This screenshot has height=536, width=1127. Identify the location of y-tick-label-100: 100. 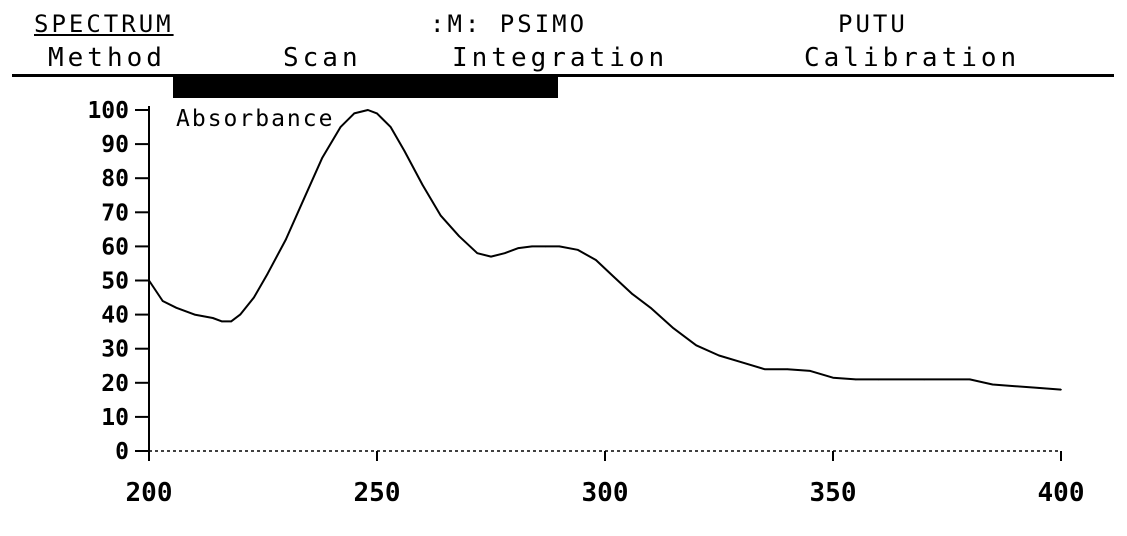
(108, 111).